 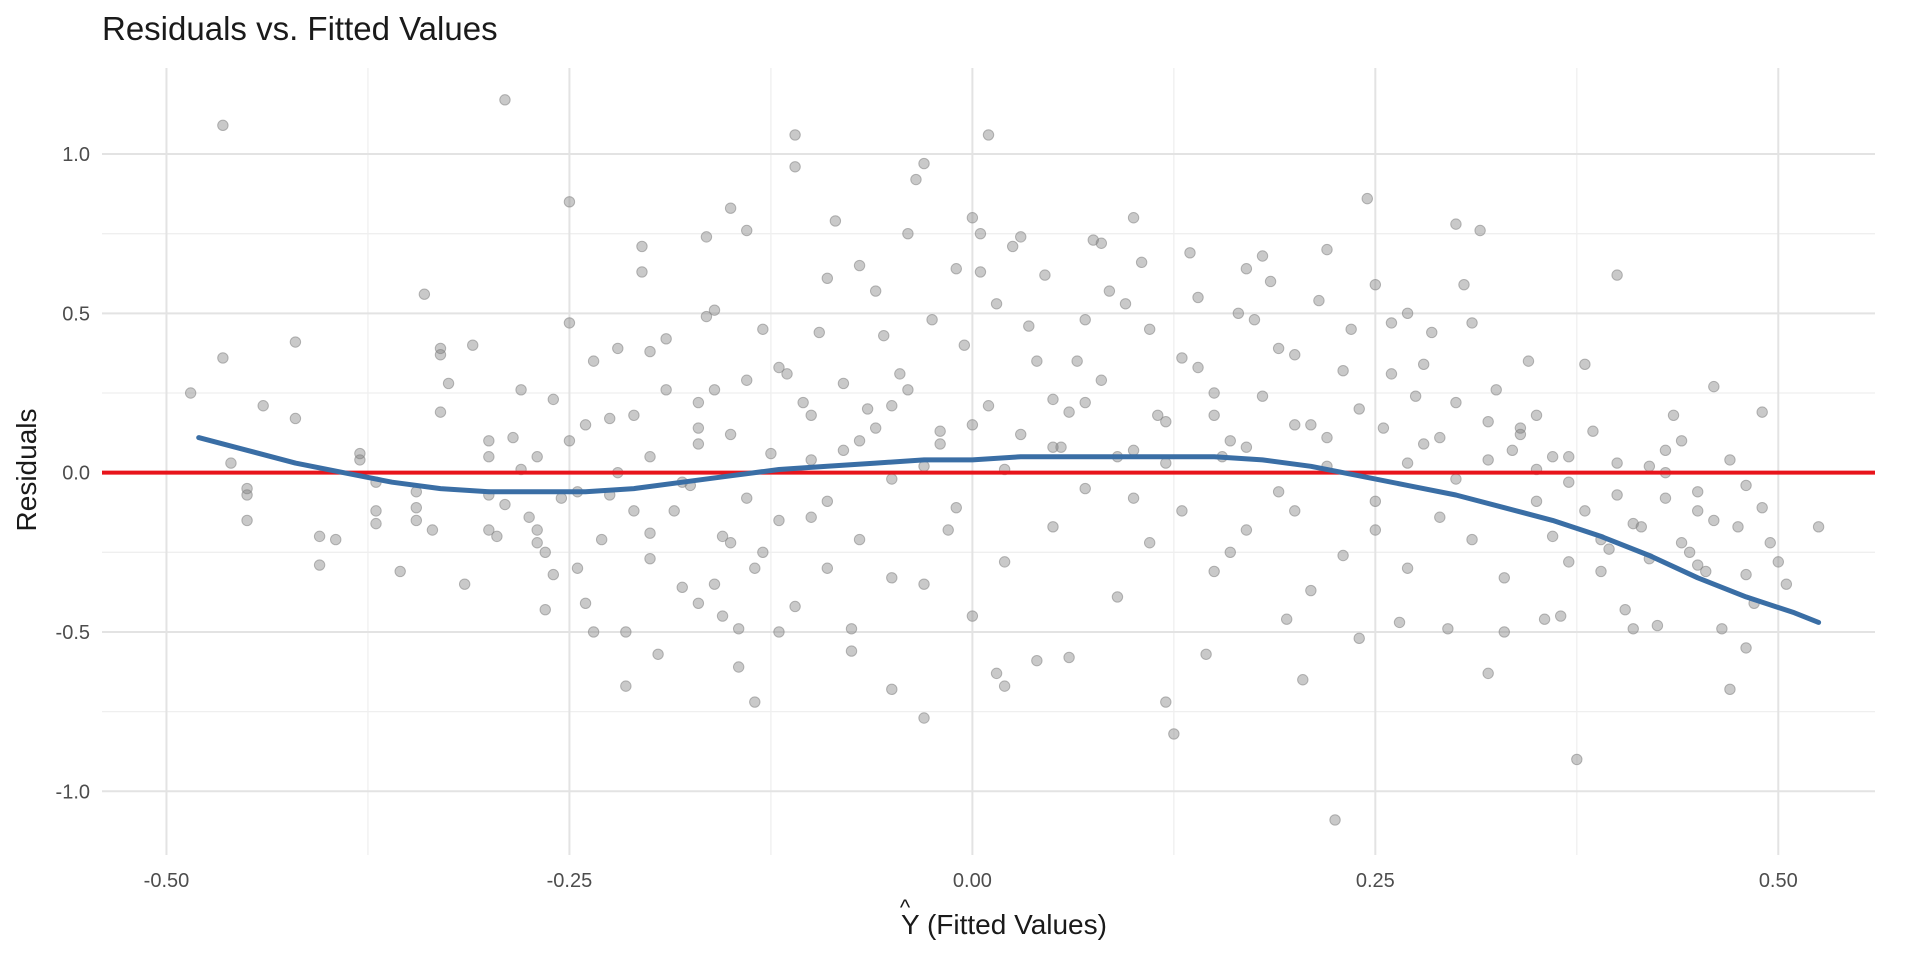 I want to click on y-tick-label: 0.5, so click(x=76, y=314).